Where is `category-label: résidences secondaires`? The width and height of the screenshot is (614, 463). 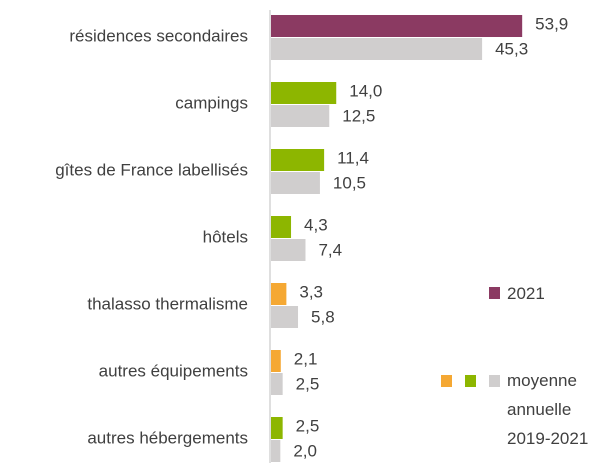
category-label: résidences secondaires is located at coordinates (158, 35).